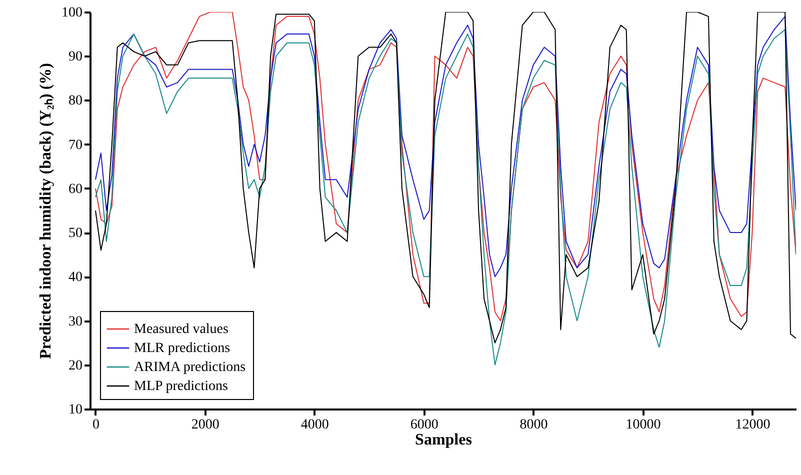 The height and width of the screenshot is (475, 801). What do you see at coordinates (190, 367) in the screenshot?
I see `legend-label: ARIMA predictions` at bounding box center [190, 367].